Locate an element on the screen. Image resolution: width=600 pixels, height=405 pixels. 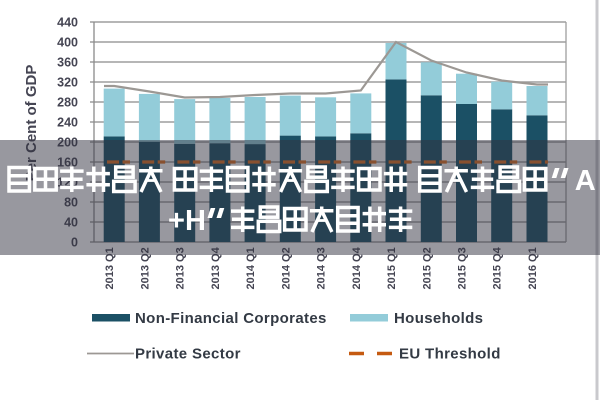
svg-text: 2013 Q3 is located at coordinates (181, 268).